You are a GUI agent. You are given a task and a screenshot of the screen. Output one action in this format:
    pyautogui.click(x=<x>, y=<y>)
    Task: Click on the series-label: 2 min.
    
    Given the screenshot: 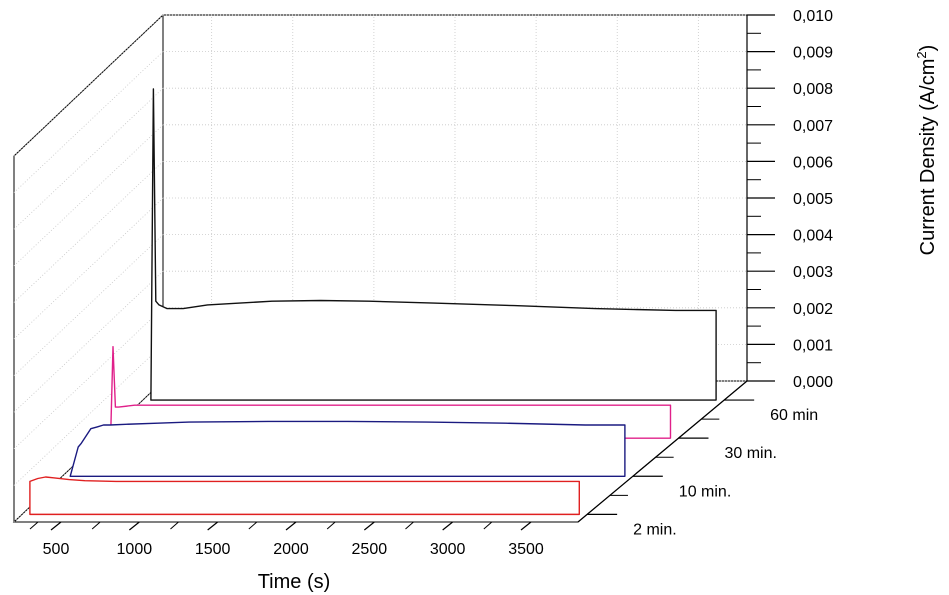 What is the action you would take?
    pyautogui.click(x=655, y=529)
    